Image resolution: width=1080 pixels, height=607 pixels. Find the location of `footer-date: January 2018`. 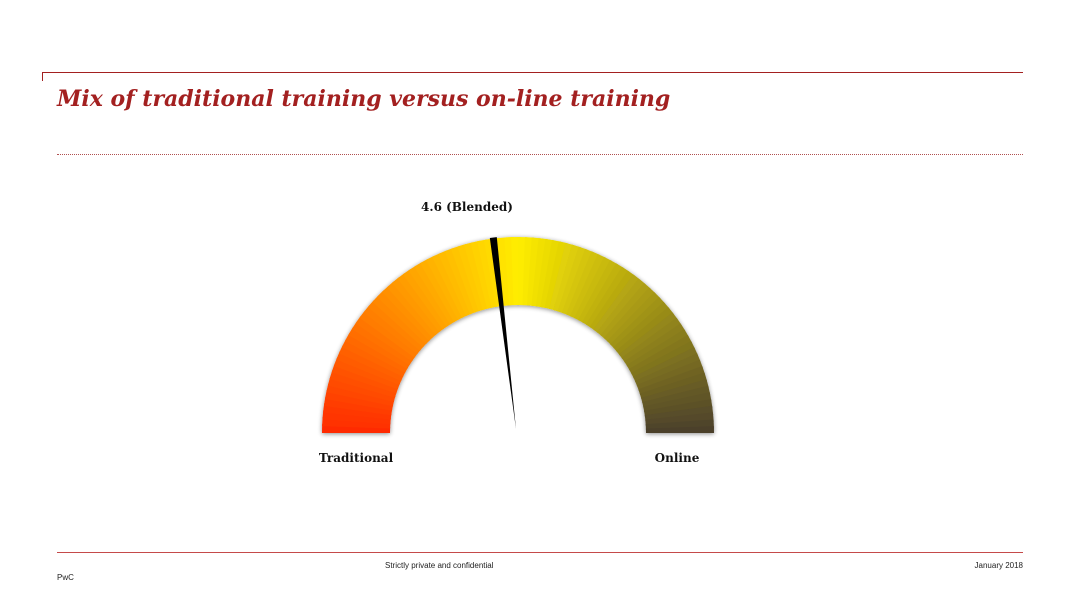

footer-date: January 2018 is located at coordinates (998, 565).